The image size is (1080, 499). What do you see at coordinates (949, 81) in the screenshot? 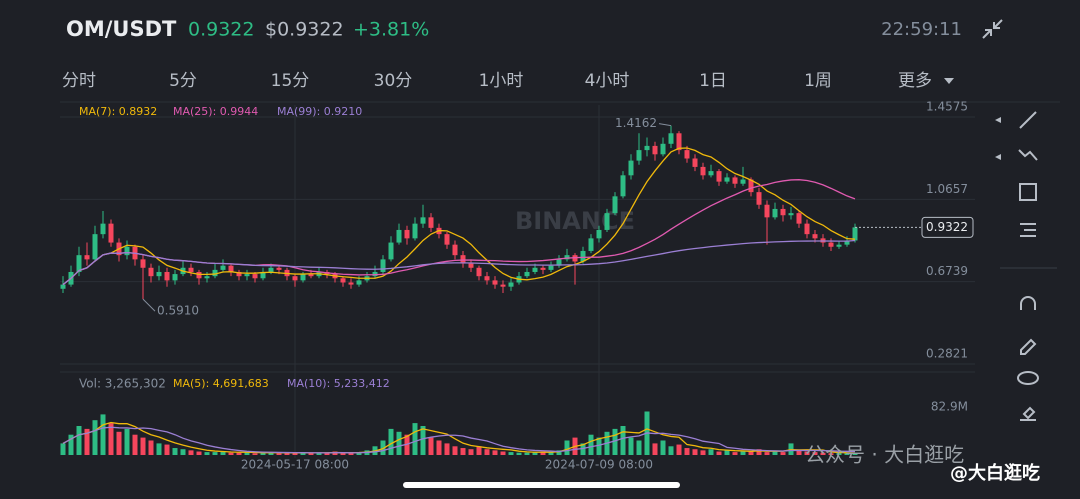
I see `dropdown-arrow` at bounding box center [949, 81].